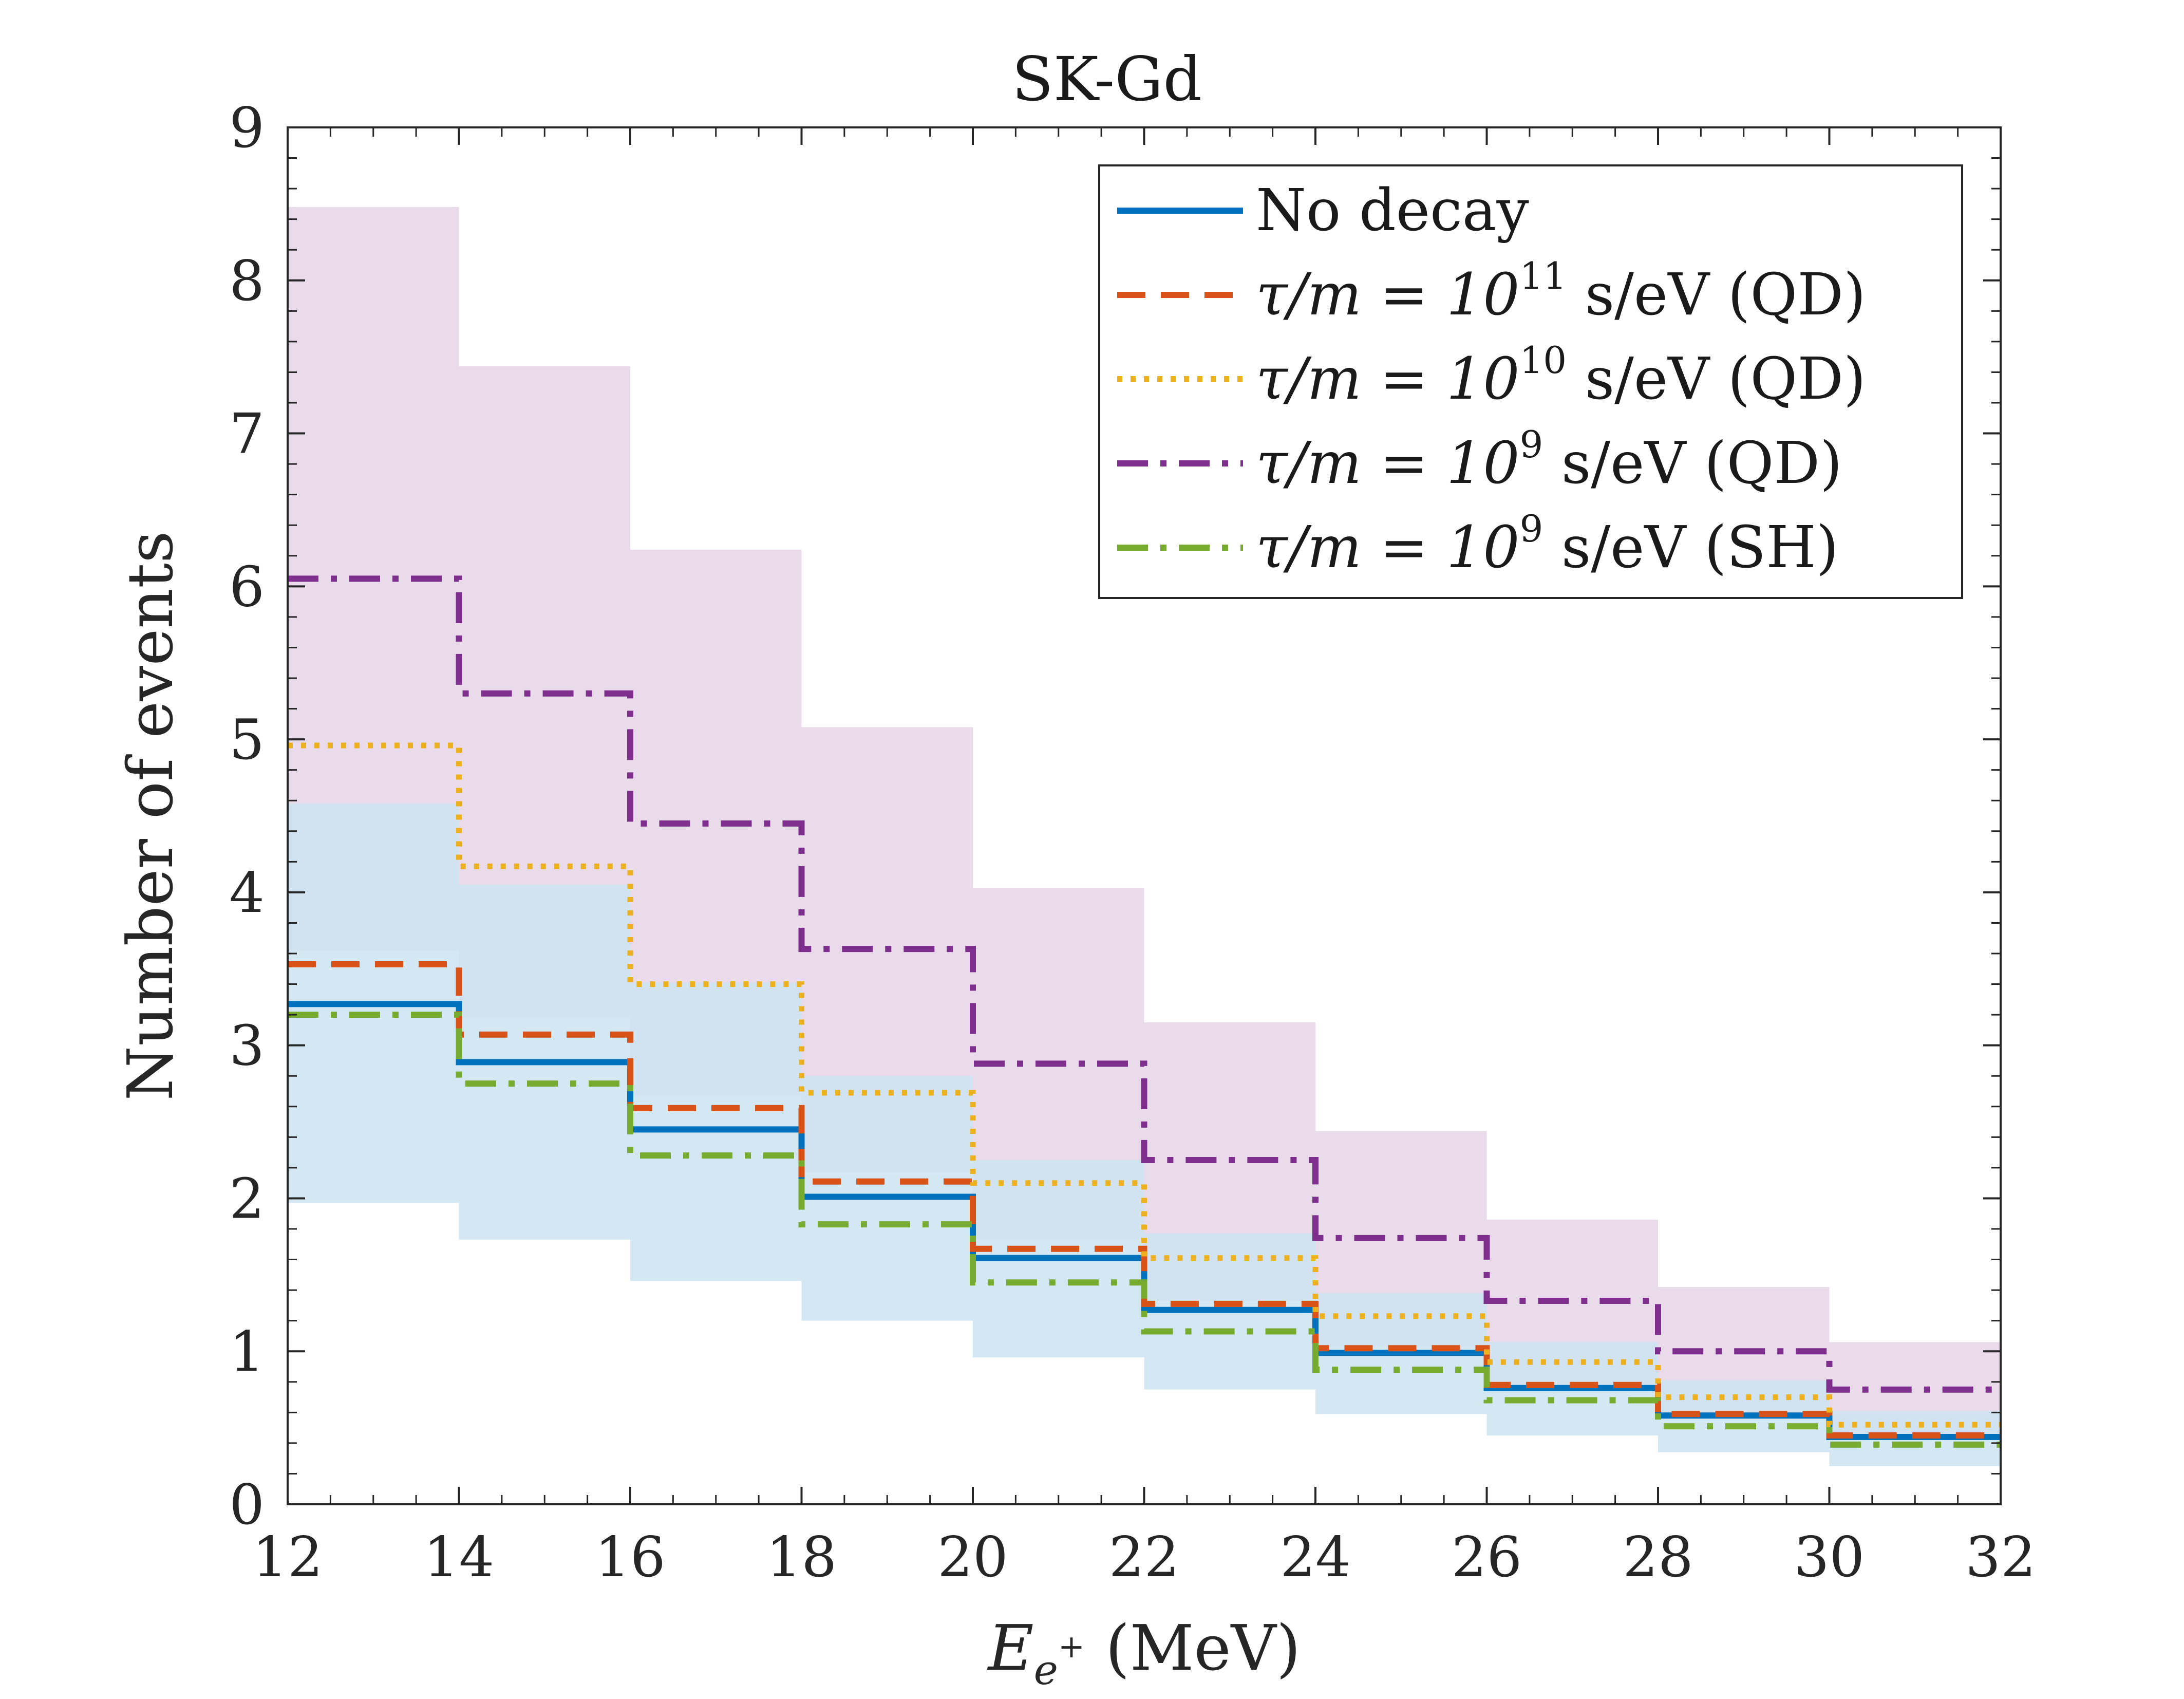 The width and height of the screenshot is (2184, 1699). What do you see at coordinates (247, 740) in the screenshot?
I see `y-tick-label: 5` at bounding box center [247, 740].